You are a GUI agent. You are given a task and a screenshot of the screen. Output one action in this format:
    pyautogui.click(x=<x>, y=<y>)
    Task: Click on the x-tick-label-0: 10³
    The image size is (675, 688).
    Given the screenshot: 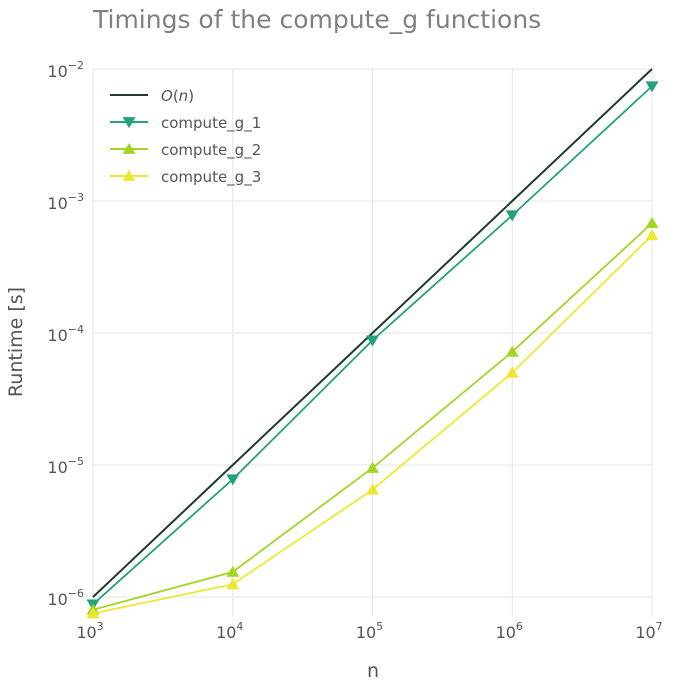 What is the action you would take?
    pyautogui.click(x=89, y=631)
    